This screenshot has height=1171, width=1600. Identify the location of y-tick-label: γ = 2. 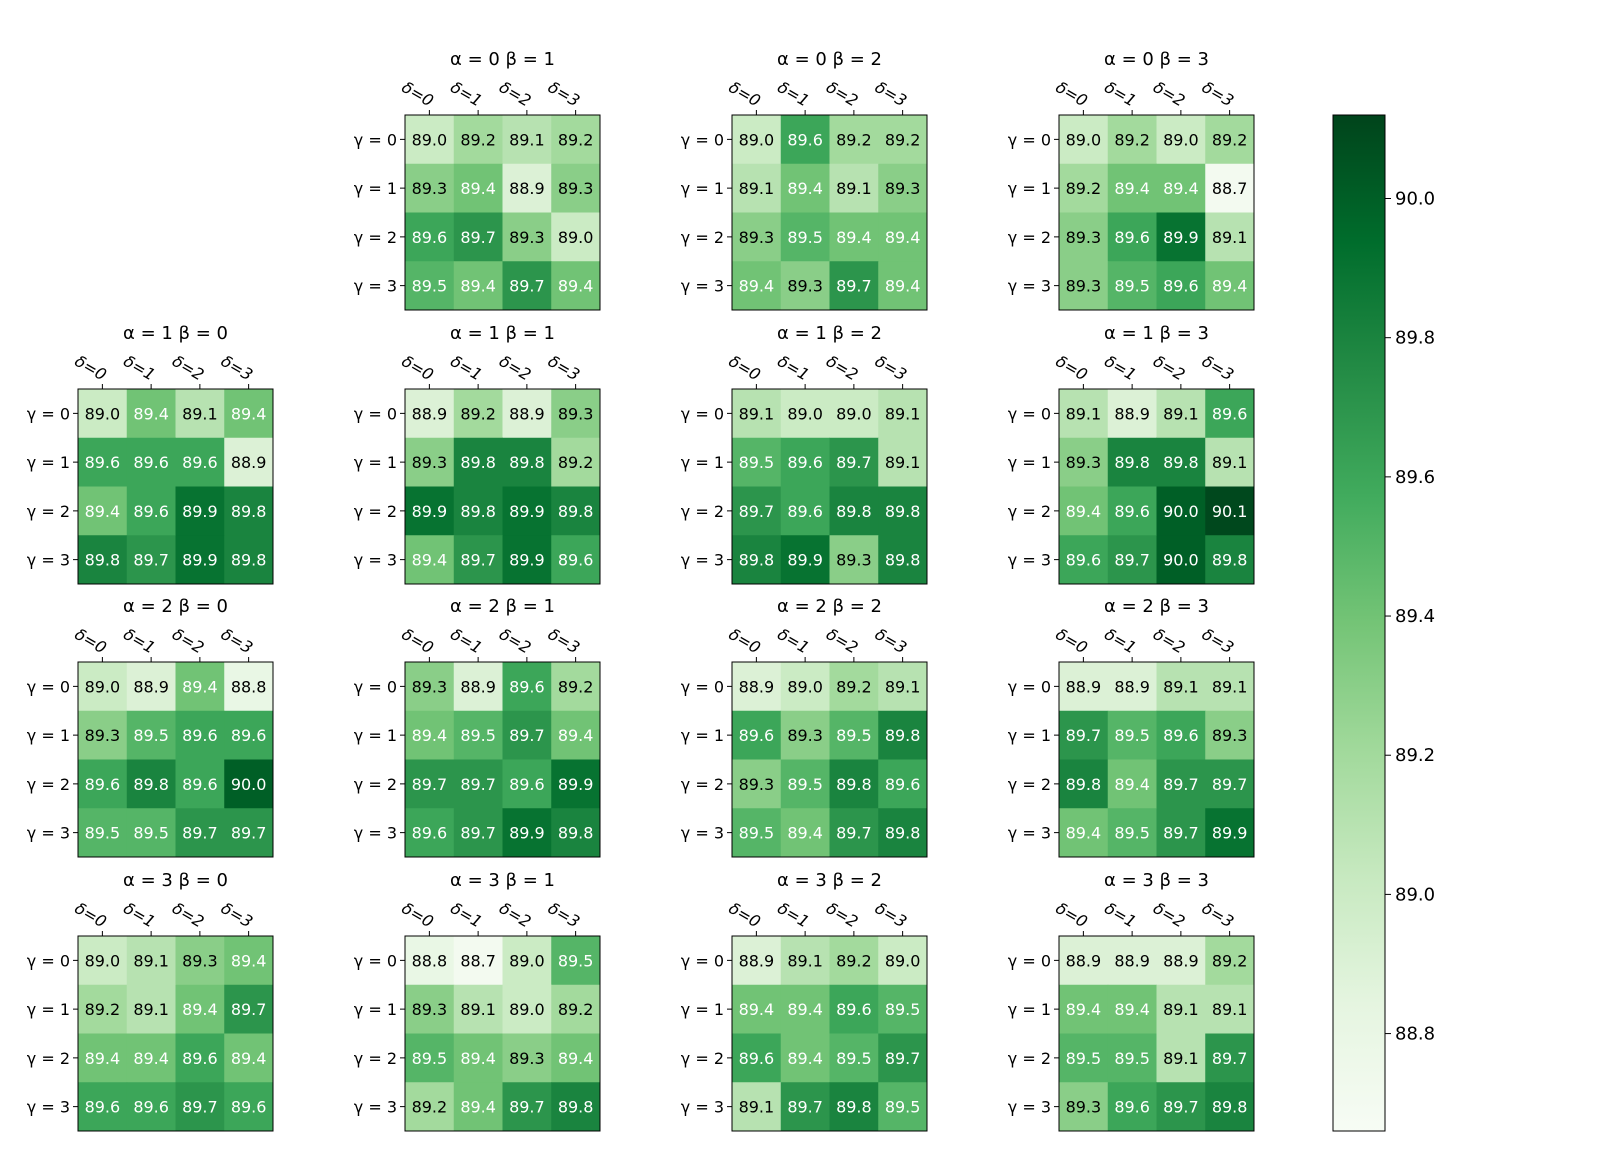
(48, 784).